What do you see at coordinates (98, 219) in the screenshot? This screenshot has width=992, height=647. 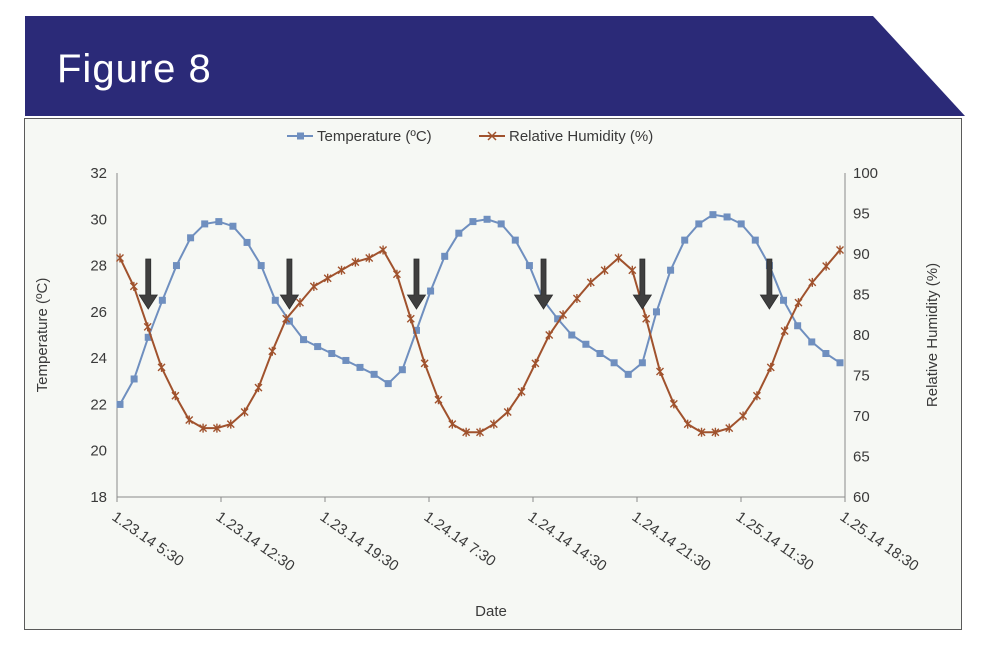 I see `left-tick-label: 30` at bounding box center [98, 219].